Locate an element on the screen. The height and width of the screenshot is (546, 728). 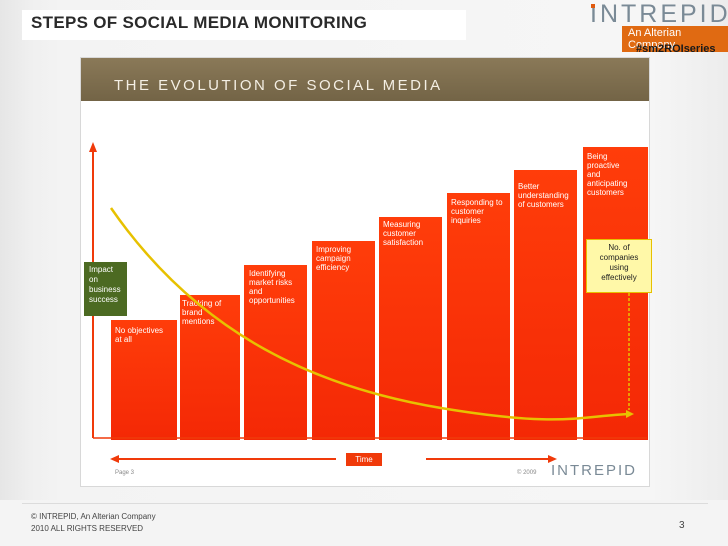
slide-header is located at coordinates (365, 79).